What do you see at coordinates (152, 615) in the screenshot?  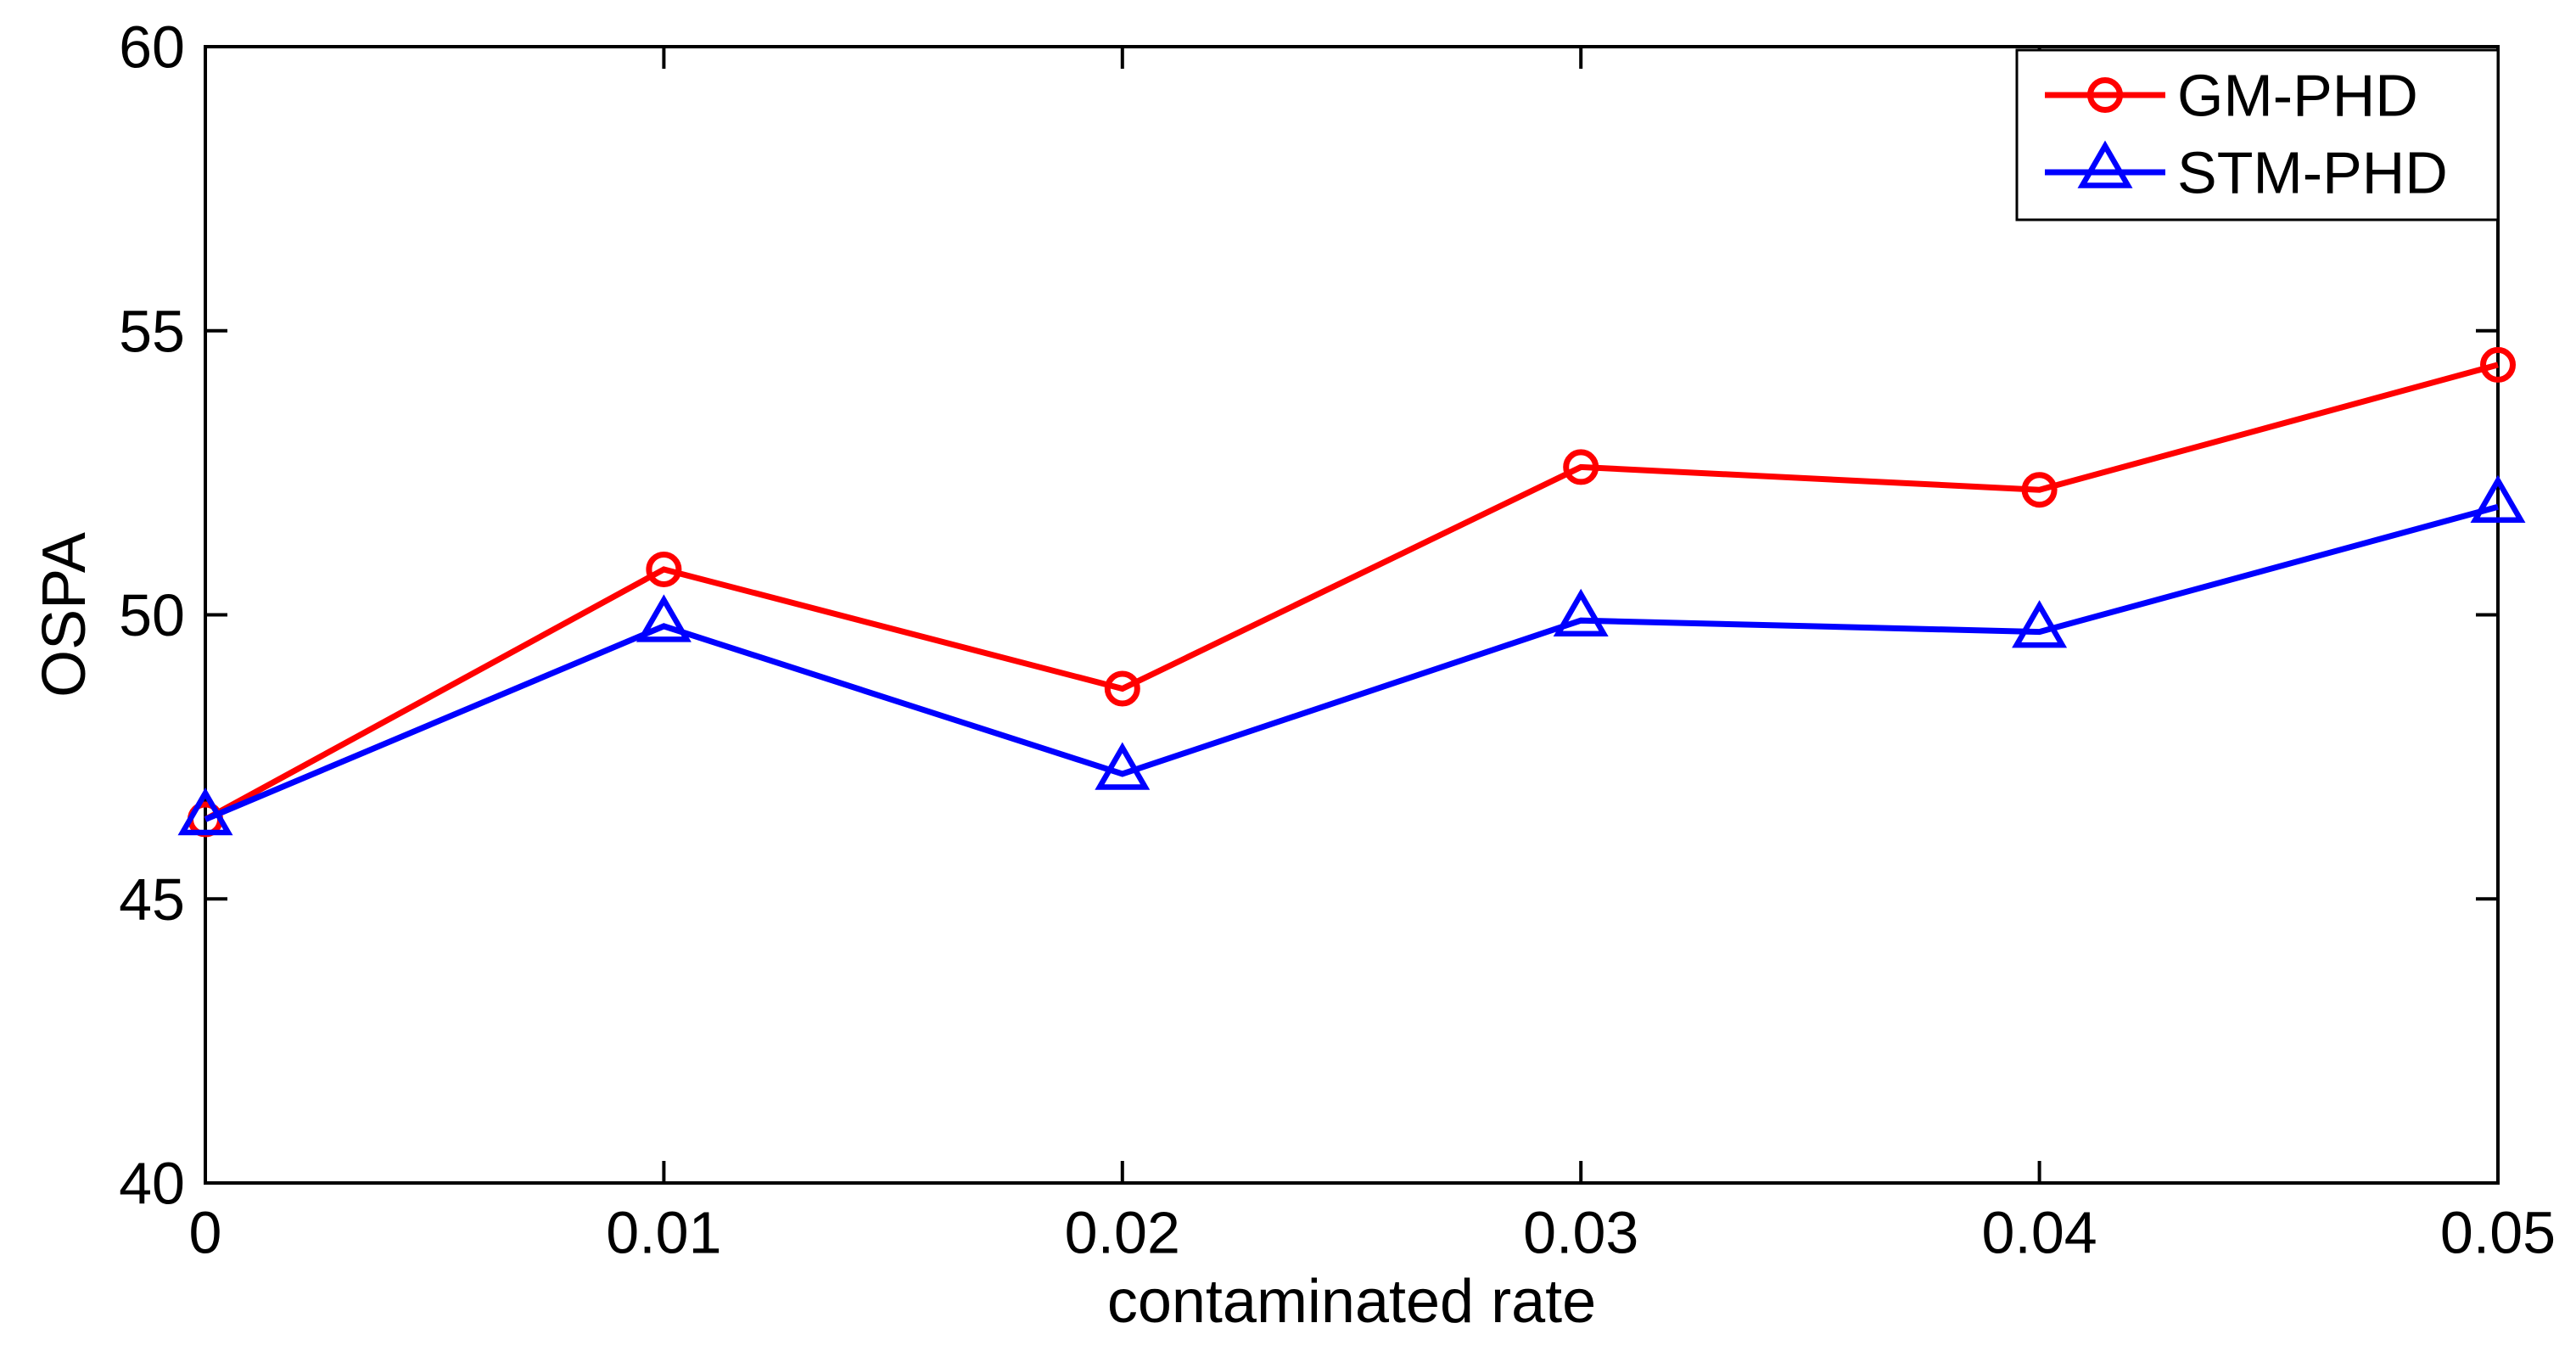 I see `y-tick-label: 50` at bounding box center [152, 615].